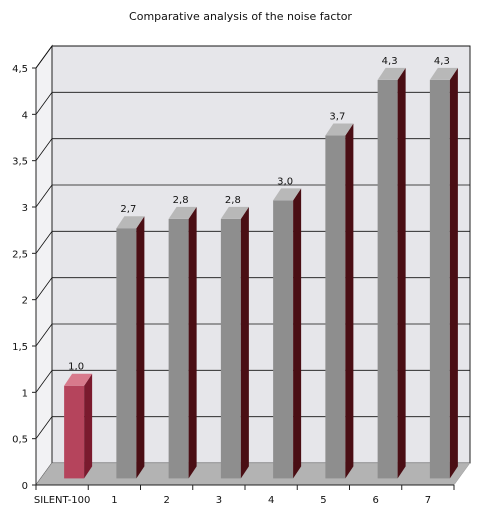 This screenshot has width=481, height=509. Describe the element at coordinates (219, 500) in the screenshot. I see `x-tick-label: 3` at that location.